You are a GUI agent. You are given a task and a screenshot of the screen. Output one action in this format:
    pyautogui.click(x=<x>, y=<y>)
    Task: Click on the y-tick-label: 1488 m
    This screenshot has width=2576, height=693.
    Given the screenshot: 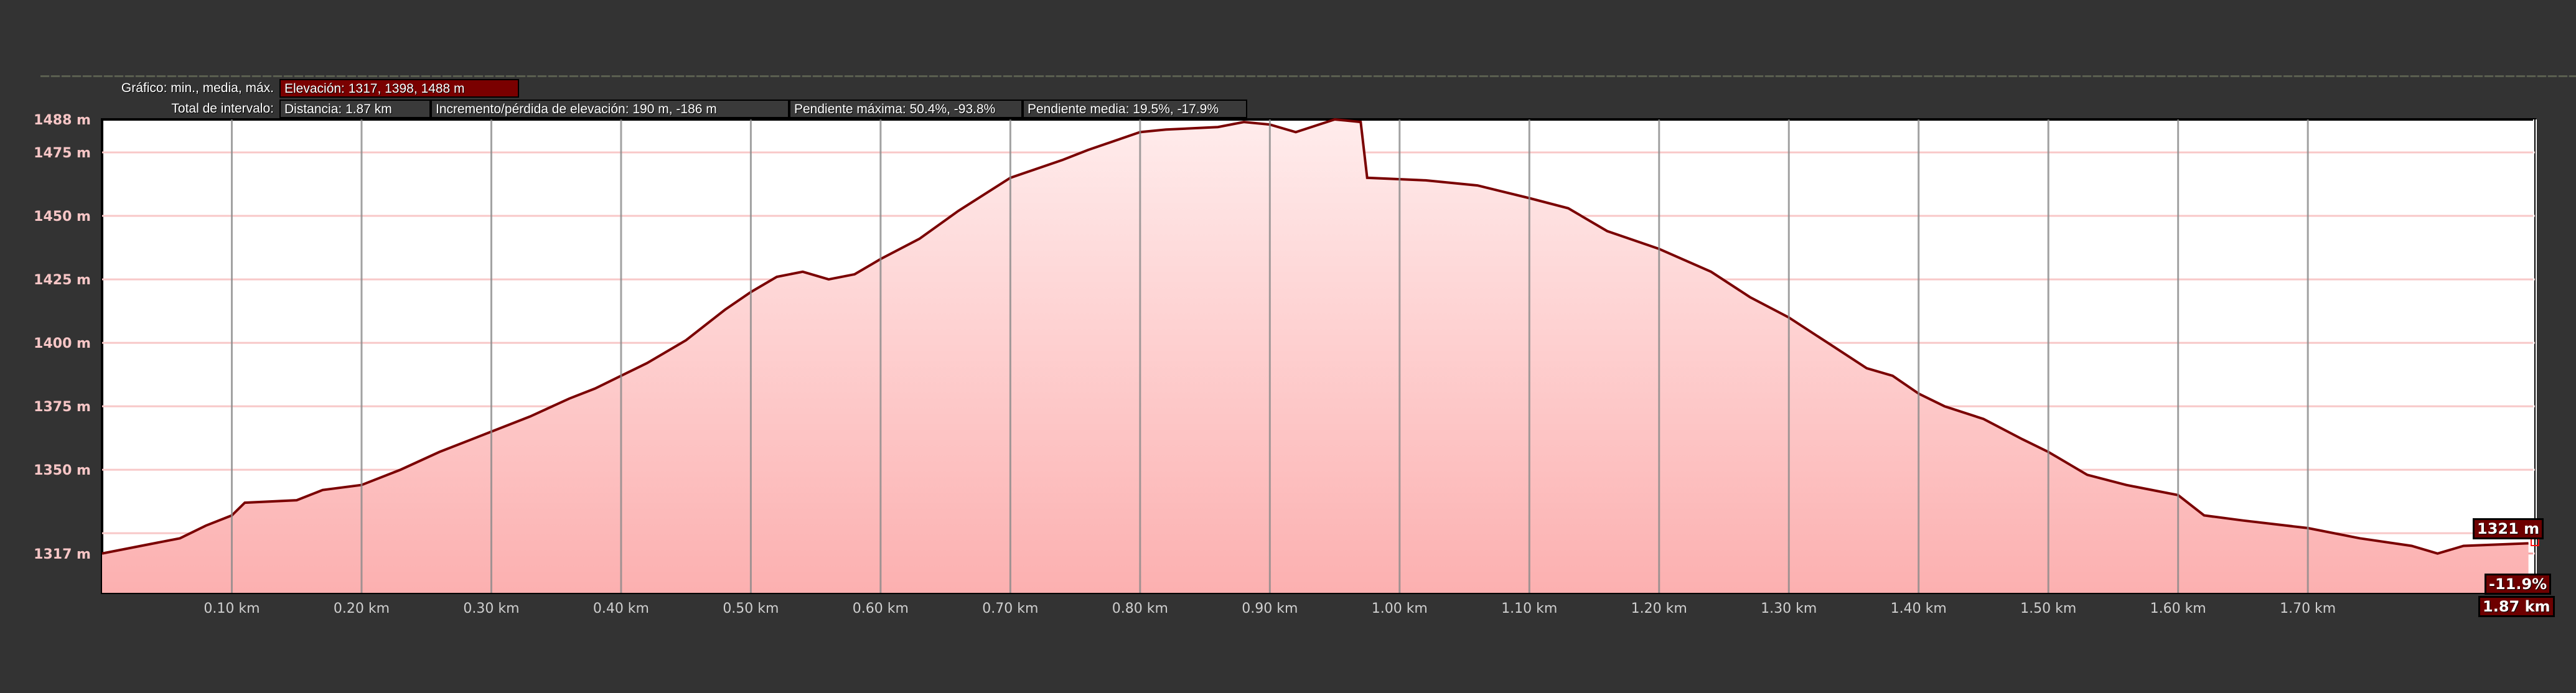 What is the action you would take?
    pyautogui.click(x=62, y=121)
    